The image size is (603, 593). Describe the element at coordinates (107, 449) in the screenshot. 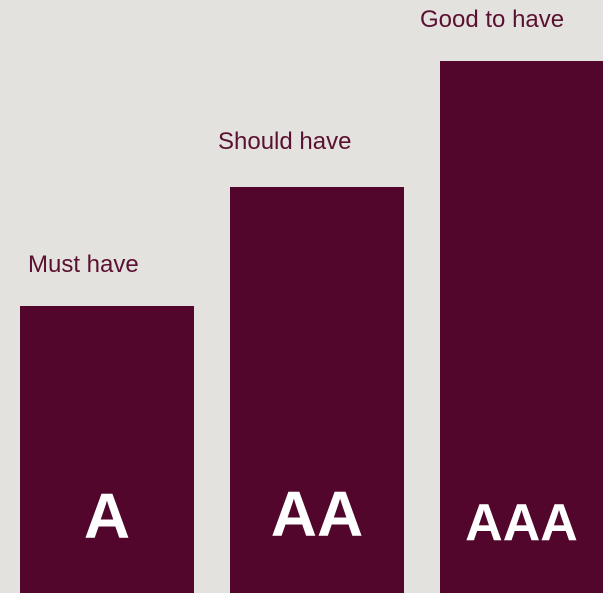

I see `tier-bar-a: A` at that location.